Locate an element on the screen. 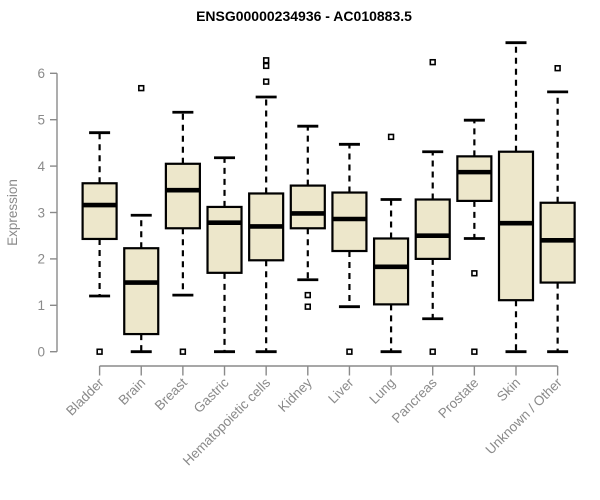  y-tick-label: 4 is located at coordinates (41, 166).